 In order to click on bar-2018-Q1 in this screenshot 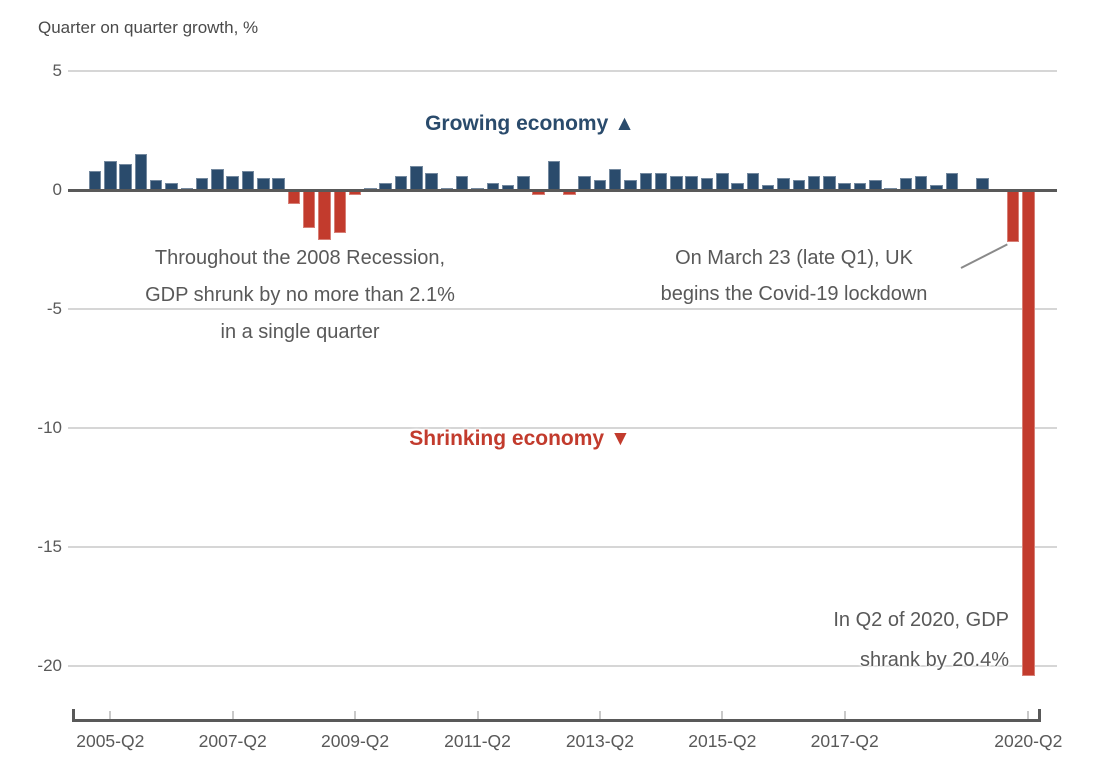, I will do `click(890, 188)`.